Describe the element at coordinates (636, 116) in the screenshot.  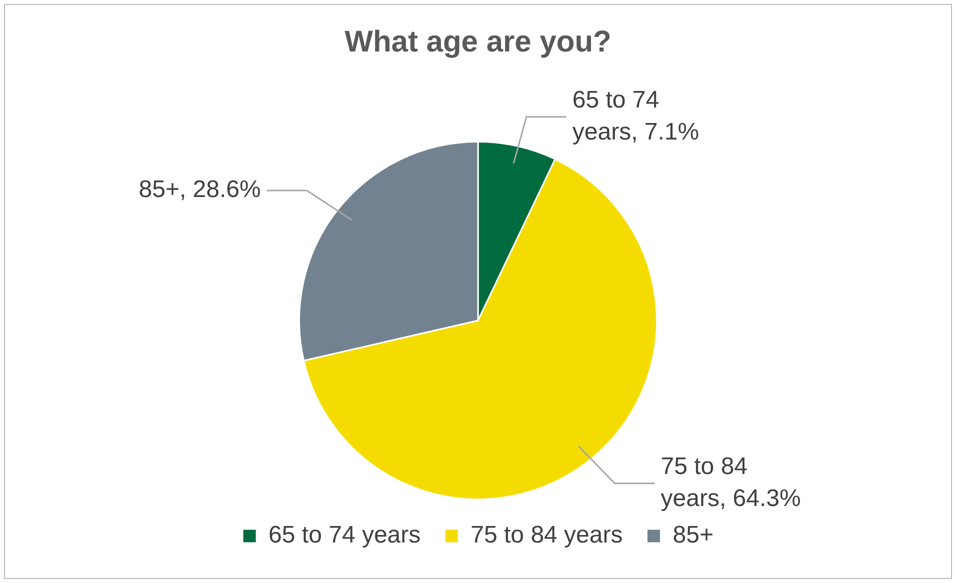
I see `data-label: 65 to 74 years, 7.1%` at that location.